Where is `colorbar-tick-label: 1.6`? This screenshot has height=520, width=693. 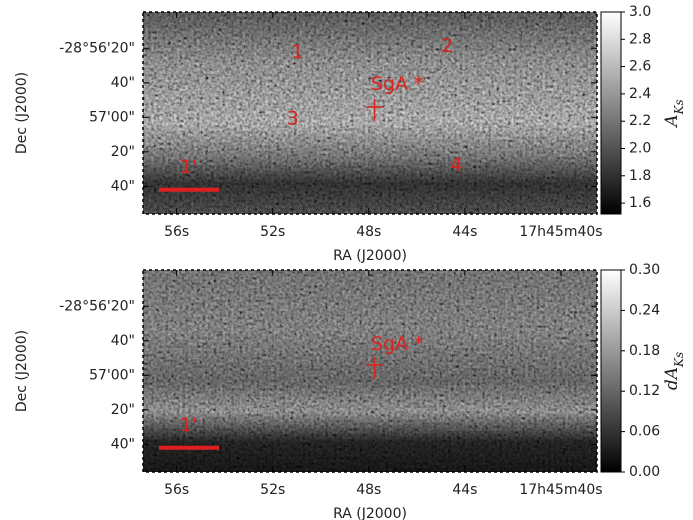
colorbar-tick-label: 1.6 is located at coordinates (640, 203).